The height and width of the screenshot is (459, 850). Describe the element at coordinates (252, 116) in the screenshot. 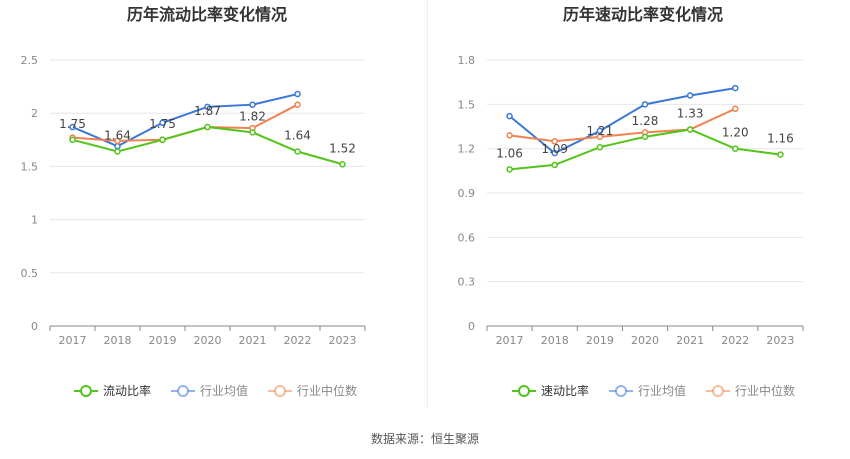

I see `data-label: 1.82` at that location.